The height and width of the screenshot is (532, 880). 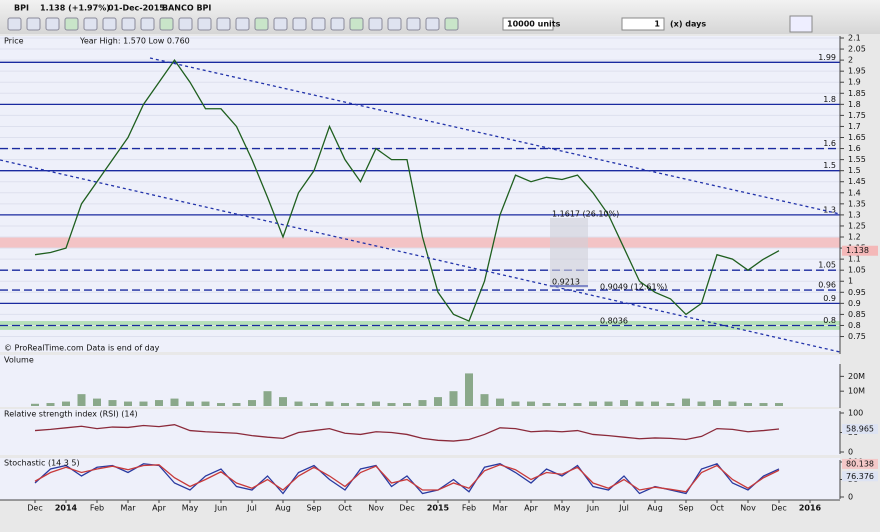 What do you see at coordinates (657, 24) in the screenshot?
I see `period: 1` at bounding box center [657, 24].